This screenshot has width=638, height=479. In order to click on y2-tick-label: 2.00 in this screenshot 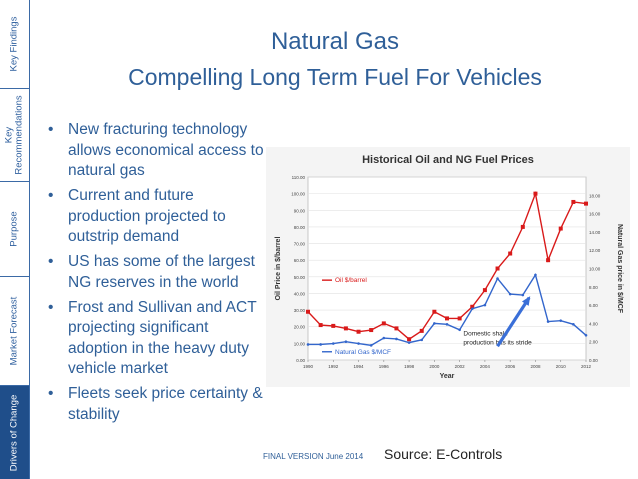, I will do `click(593, 342)`.